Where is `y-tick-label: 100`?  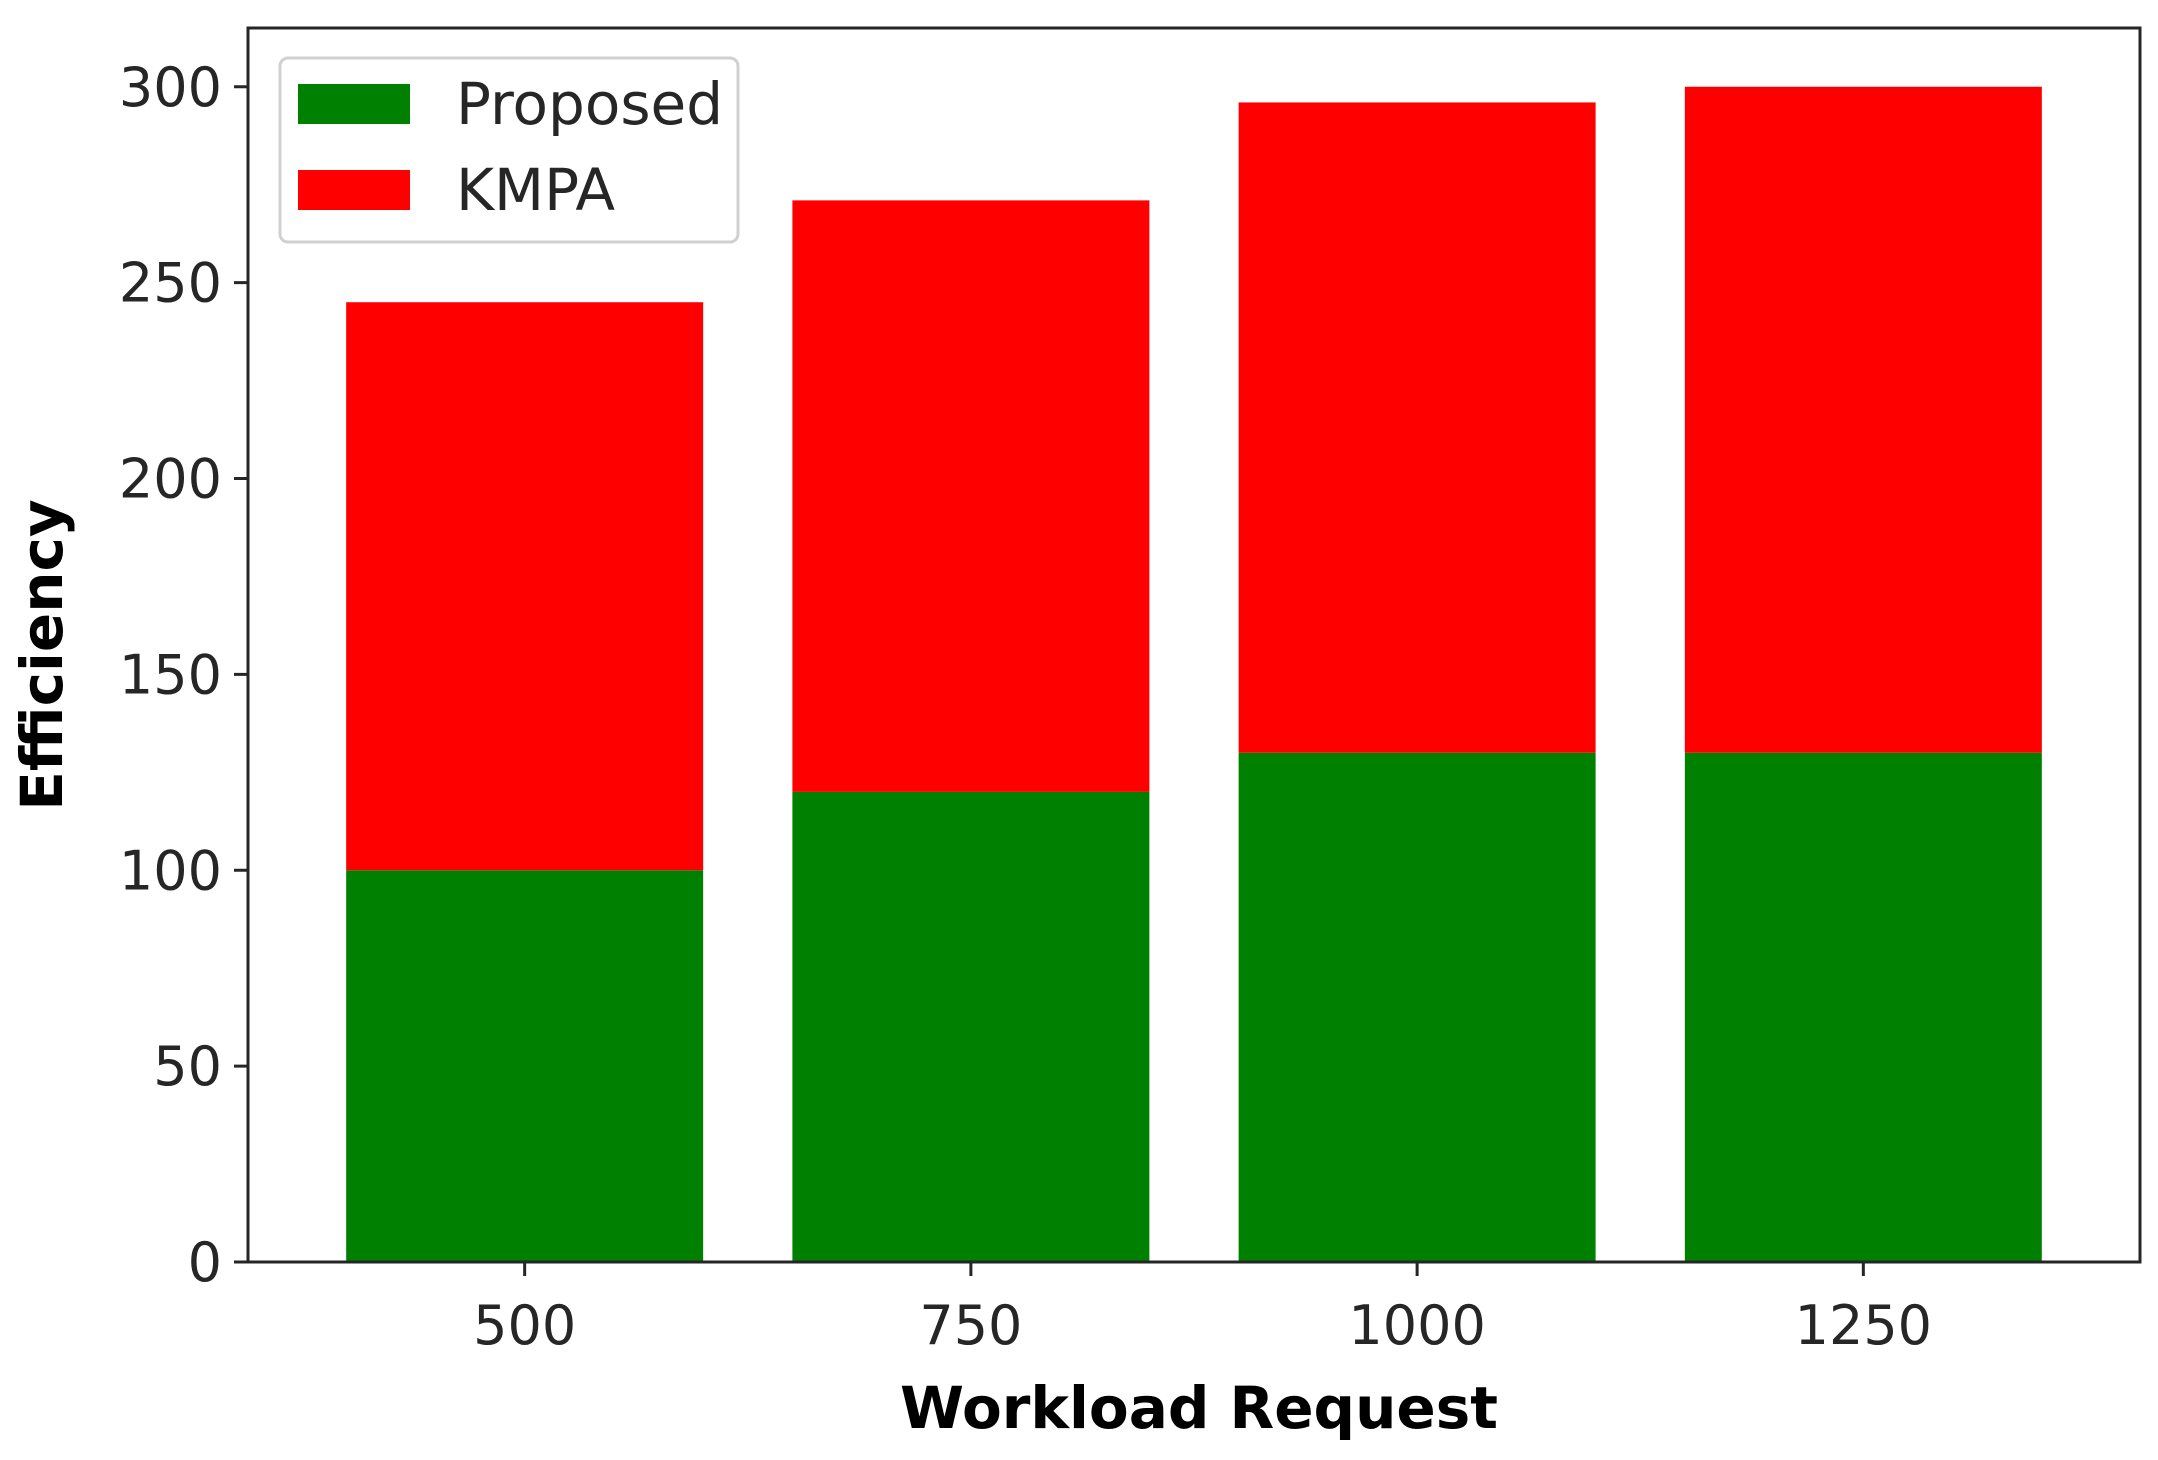
y-tick-label: 100 is located at coordinates (170, 870).